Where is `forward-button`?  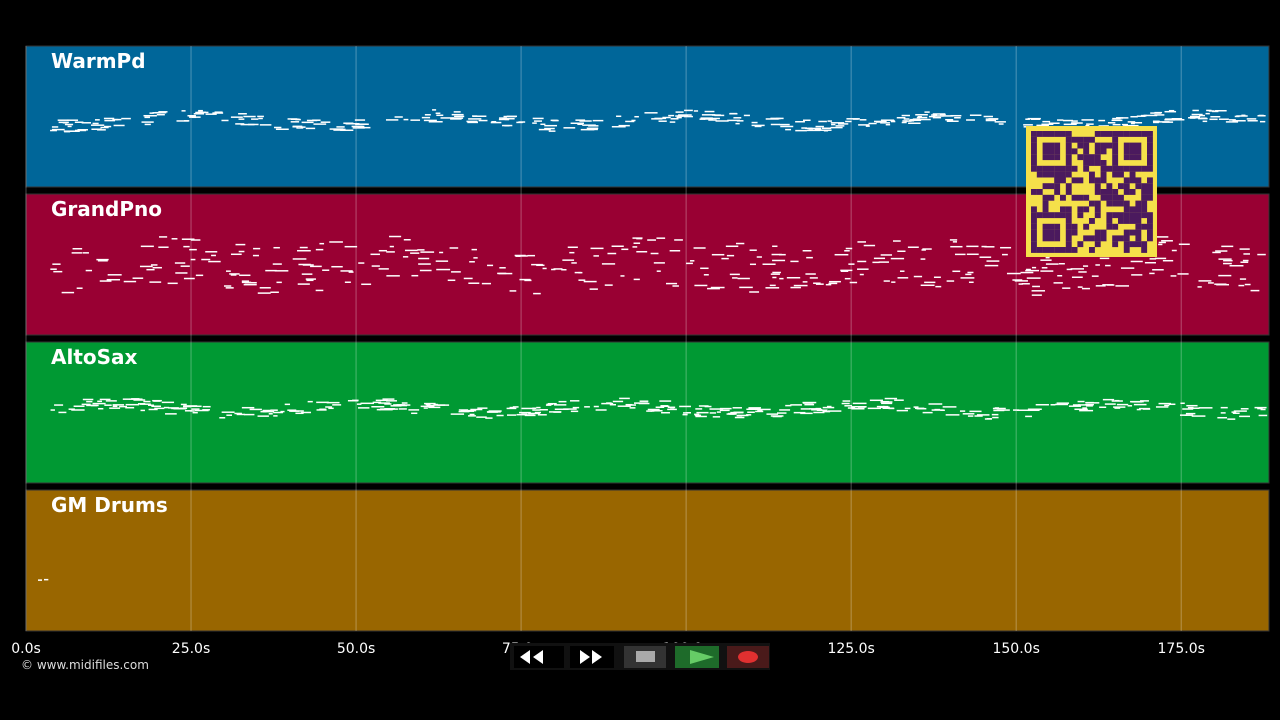 forward-button is located at coordinates (592, 657).